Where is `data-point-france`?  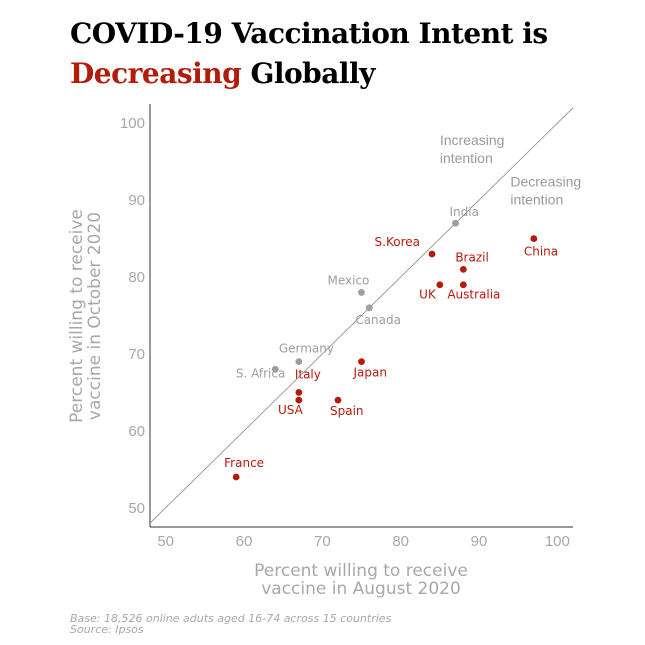
data-point-france is located at coordinates (236, 477).